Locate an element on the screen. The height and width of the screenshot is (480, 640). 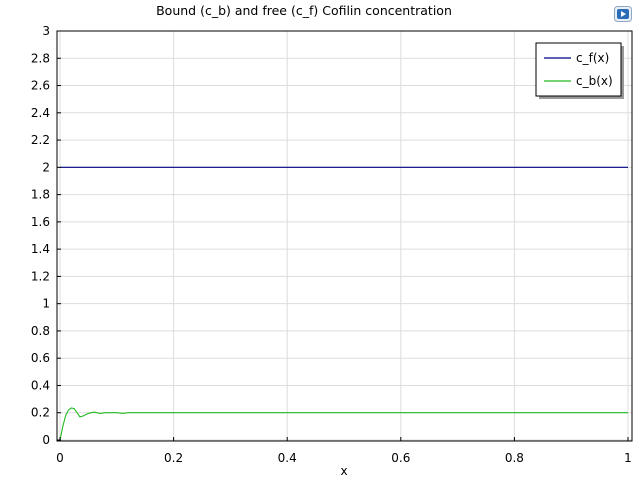
legend-box is located at coordinates (578, 69).